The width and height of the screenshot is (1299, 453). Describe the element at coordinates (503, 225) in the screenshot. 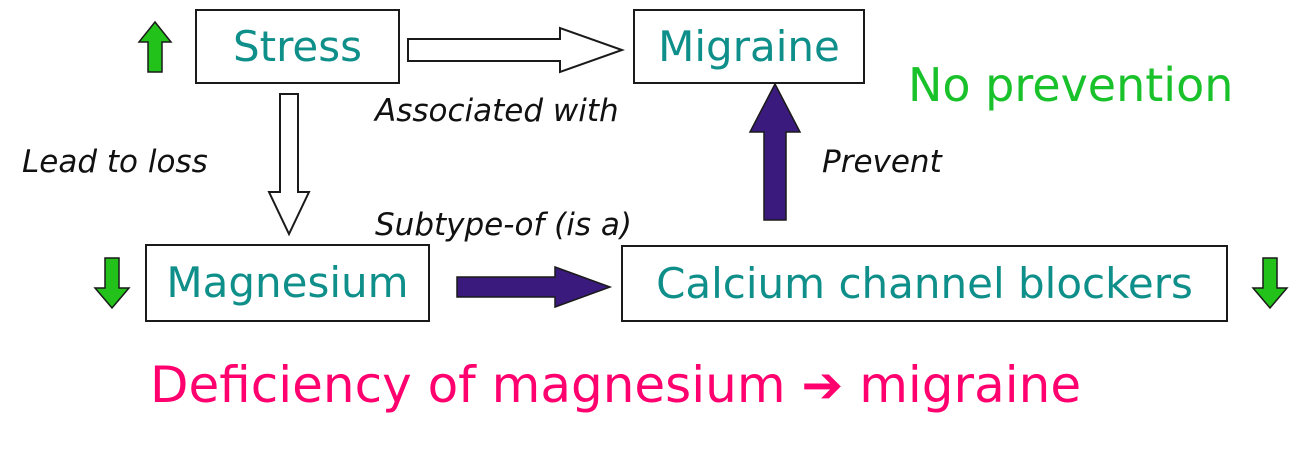

I see `edge-label-subtype-of: Subtype-of (is a)` at that location.